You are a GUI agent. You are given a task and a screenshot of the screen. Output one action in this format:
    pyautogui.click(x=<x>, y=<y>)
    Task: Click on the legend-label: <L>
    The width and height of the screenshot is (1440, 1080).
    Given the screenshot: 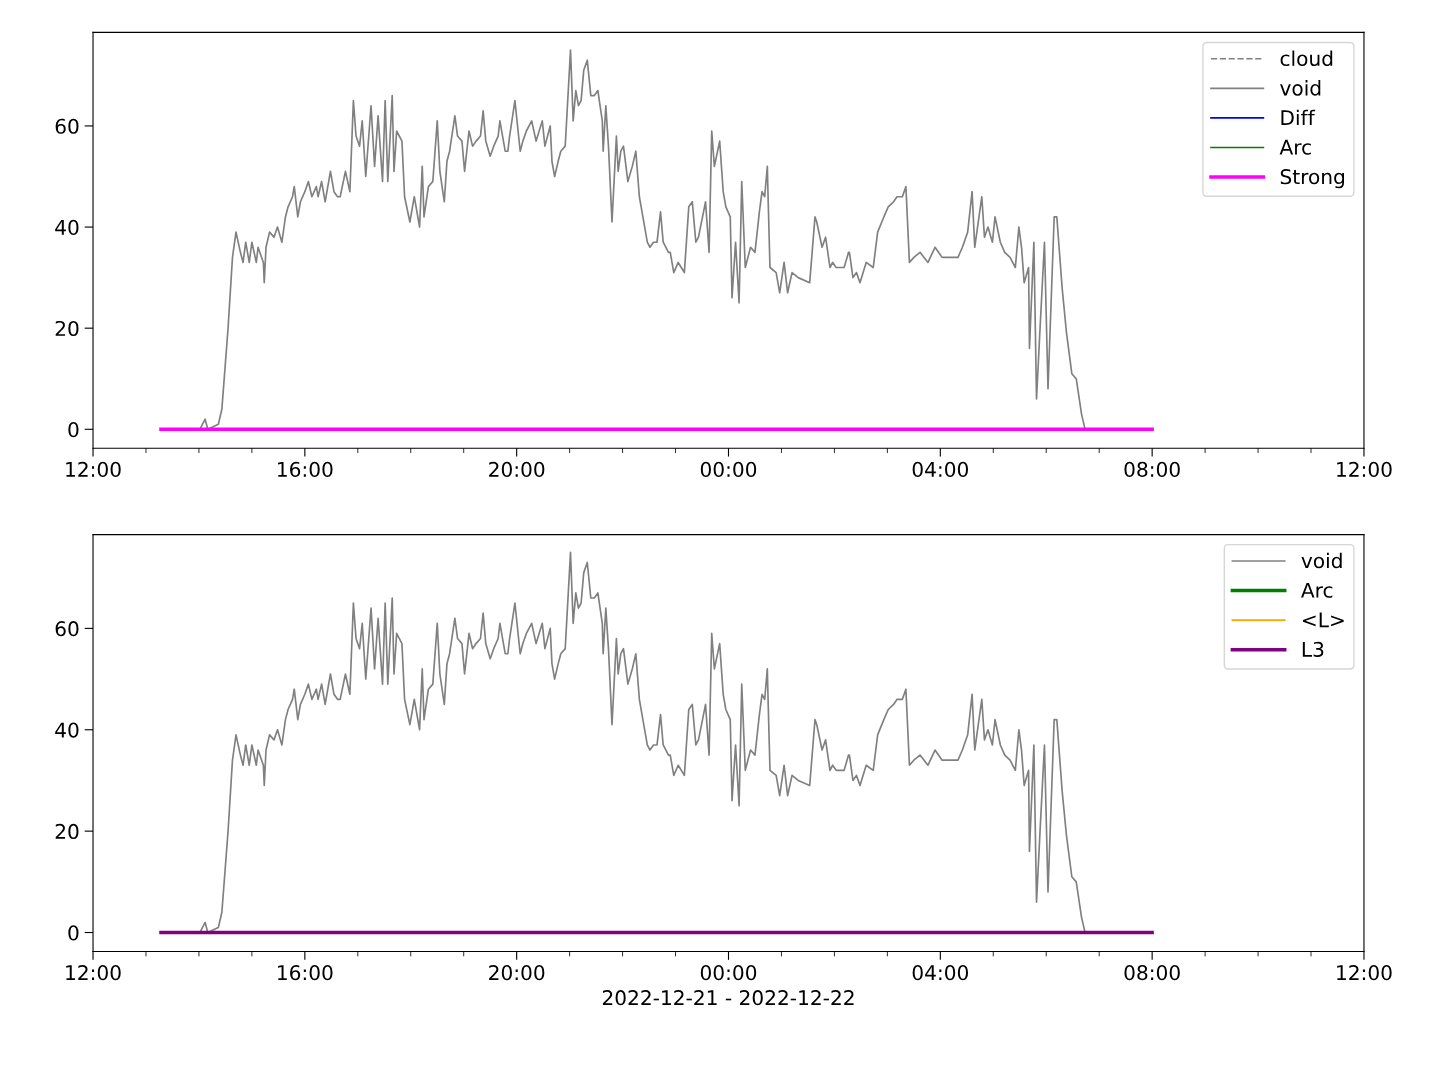 What is the action you would take?
    pyautogui.click(x=1323, y=620)
    